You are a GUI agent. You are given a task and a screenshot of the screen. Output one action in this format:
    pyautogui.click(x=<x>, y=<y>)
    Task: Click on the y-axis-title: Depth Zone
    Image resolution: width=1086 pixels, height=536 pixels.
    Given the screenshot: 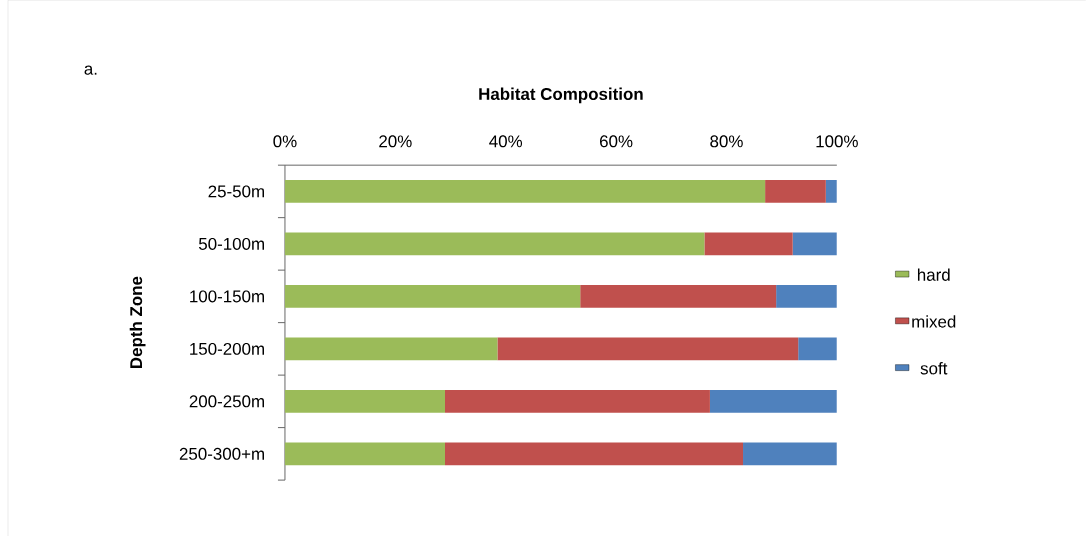 What is the action you would take?
    pyautogui.click(x=137, y=322)
    